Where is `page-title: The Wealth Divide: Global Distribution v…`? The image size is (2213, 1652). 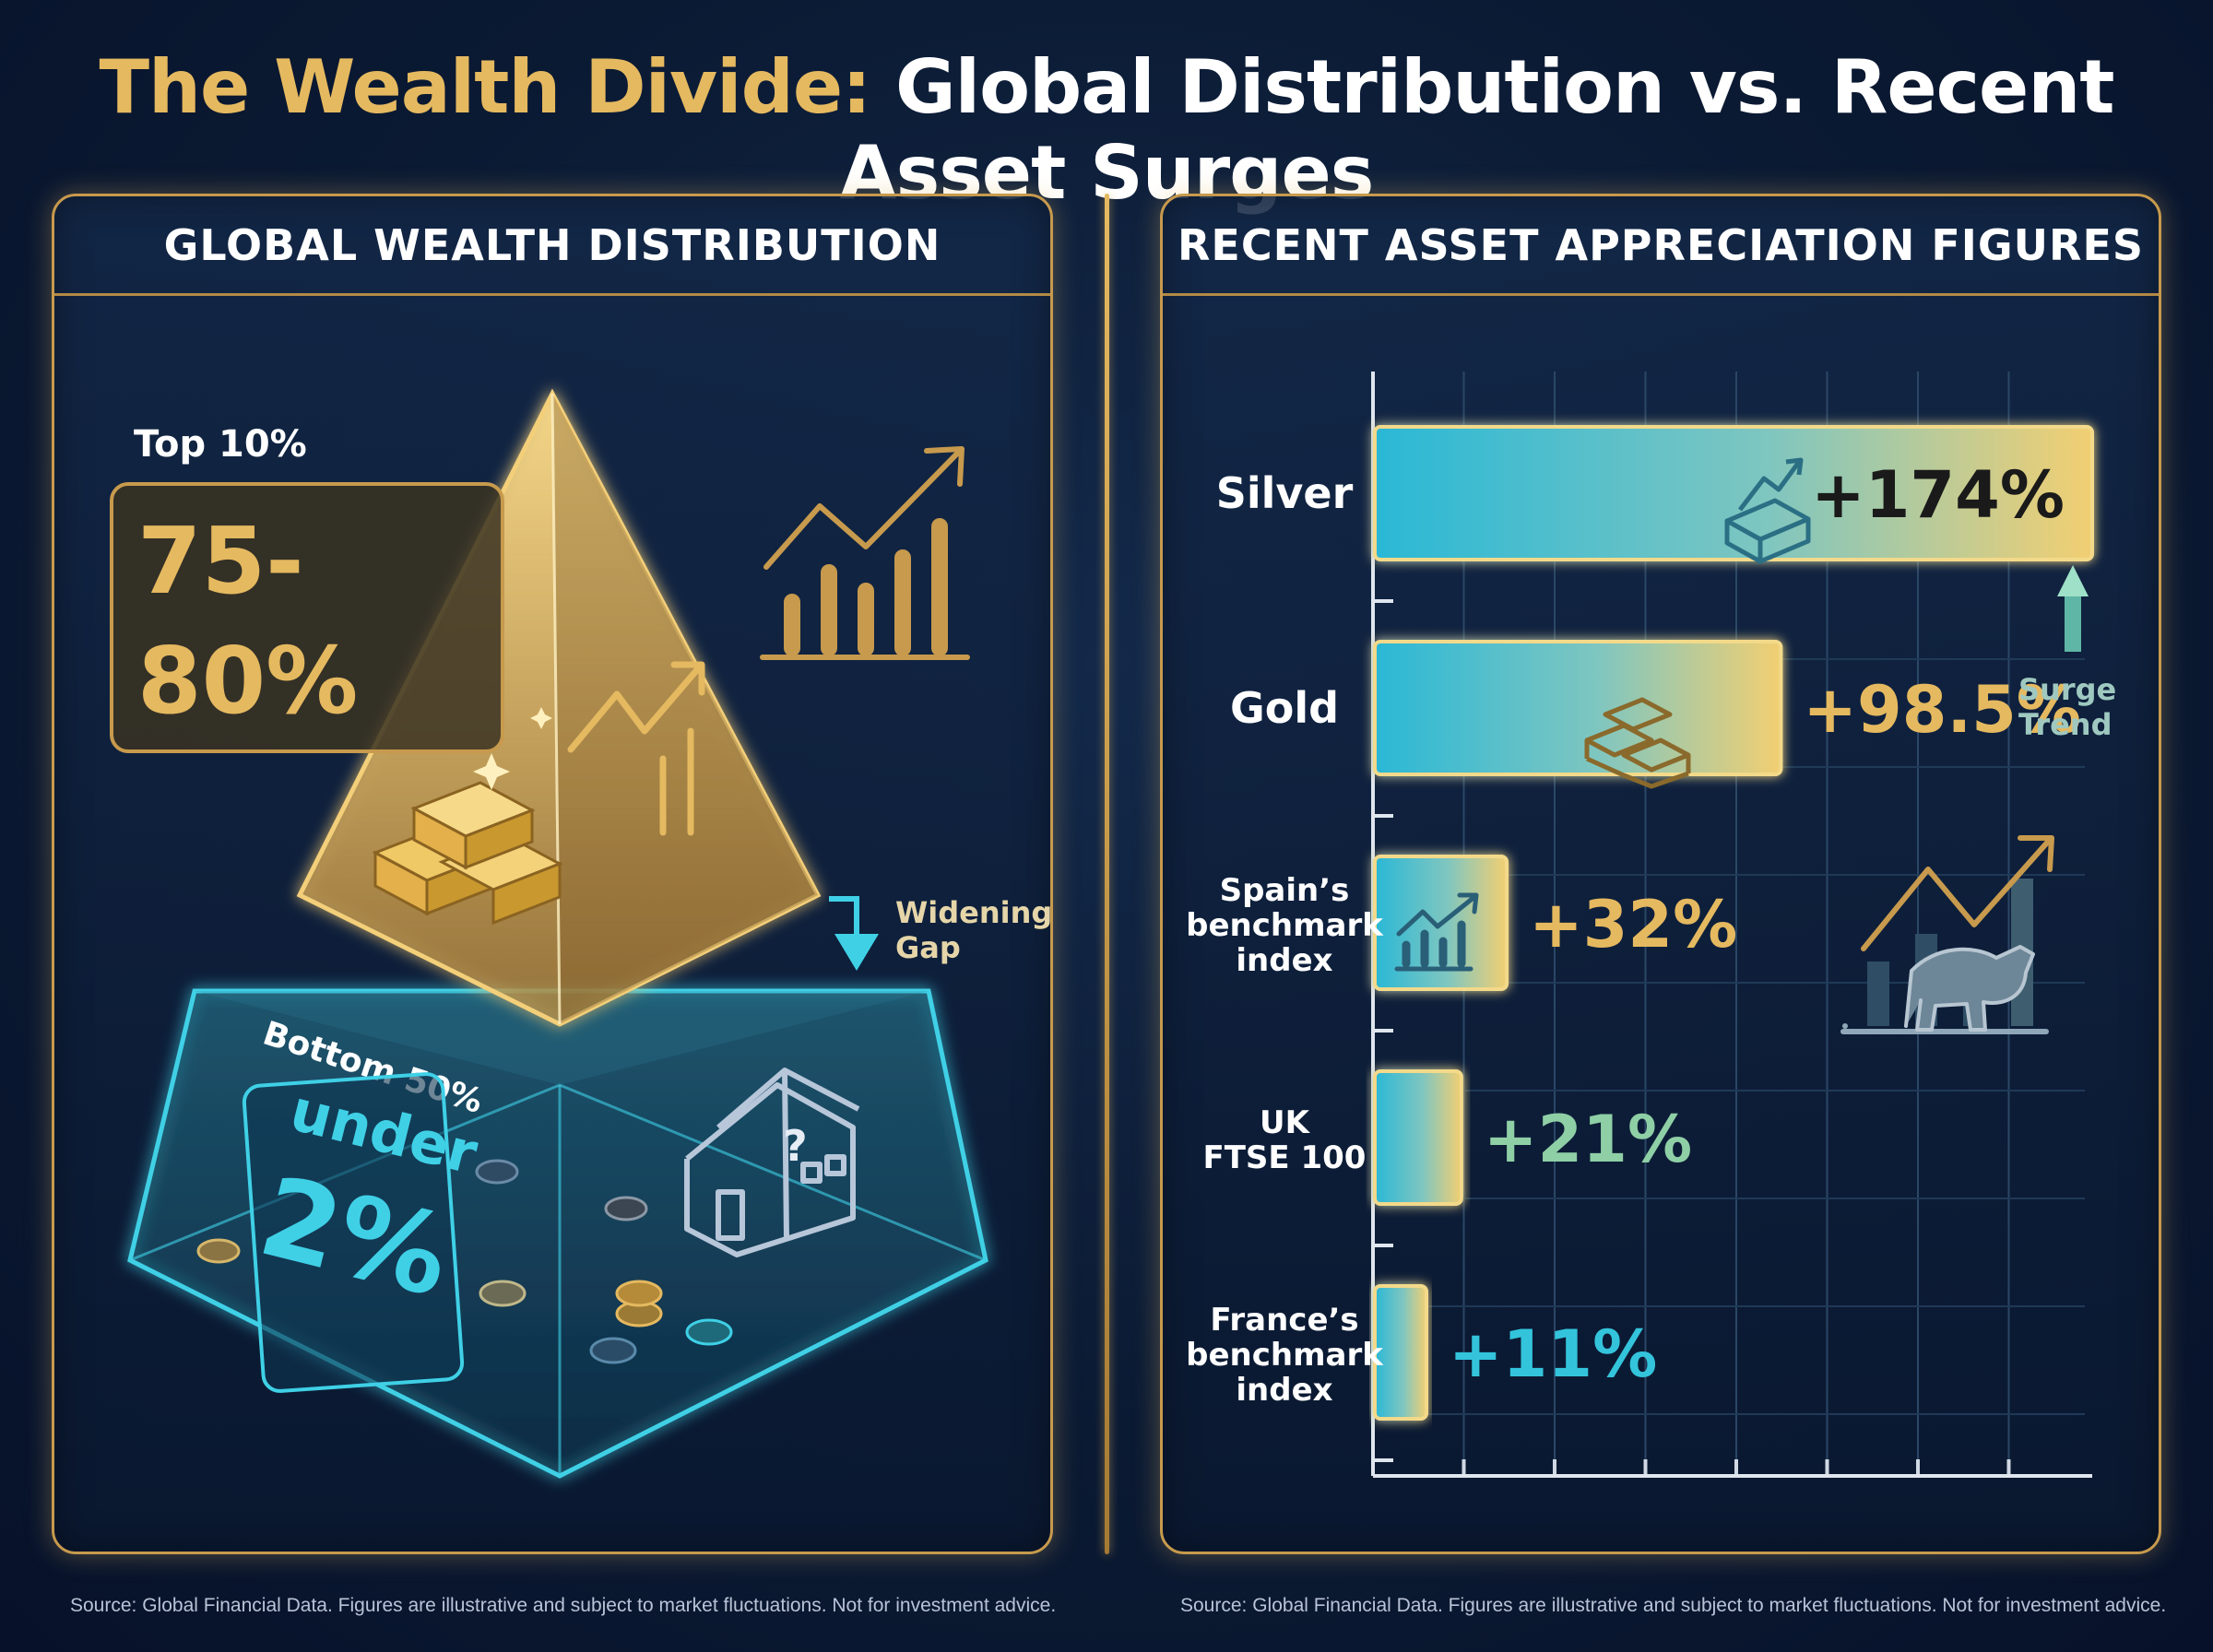 page-title: The Wealth Divide: Global Distribution v… is located at coordinates (1106, 130).